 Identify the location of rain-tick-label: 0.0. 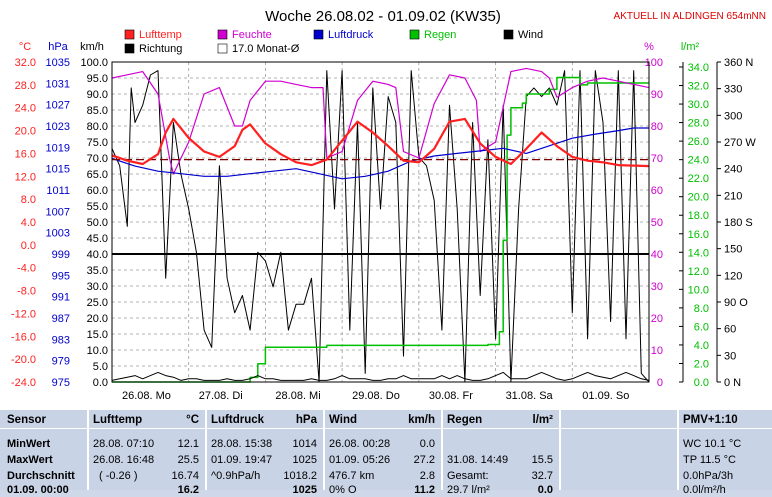
(701, 383).